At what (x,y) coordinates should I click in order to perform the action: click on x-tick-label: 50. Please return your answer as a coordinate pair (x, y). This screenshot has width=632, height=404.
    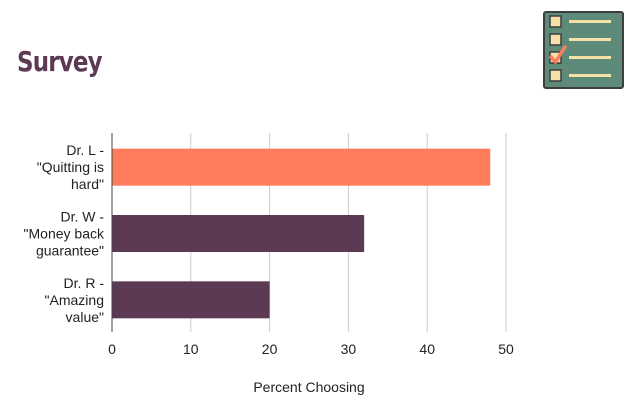
    Looking at the image, I should click on (506, 349).